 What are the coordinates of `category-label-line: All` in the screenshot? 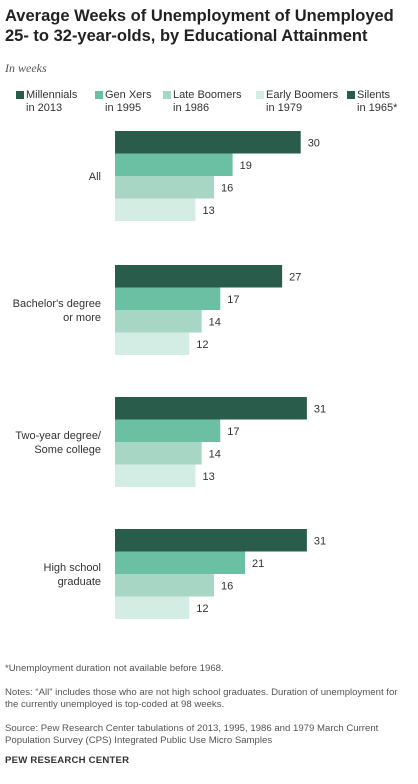 It's located at (95, 177).